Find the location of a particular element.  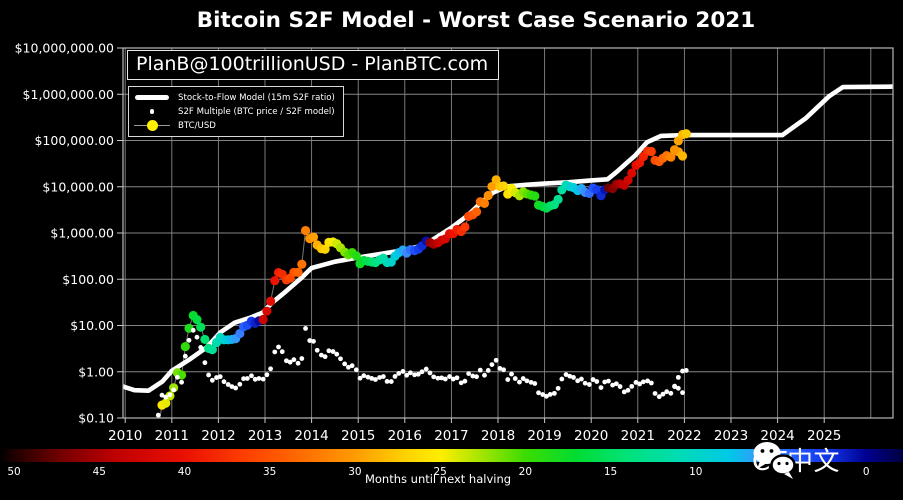

legend-item-model: Stock-to-Flow Model (15m S2F ratio) is located at coordinates (234, 97).